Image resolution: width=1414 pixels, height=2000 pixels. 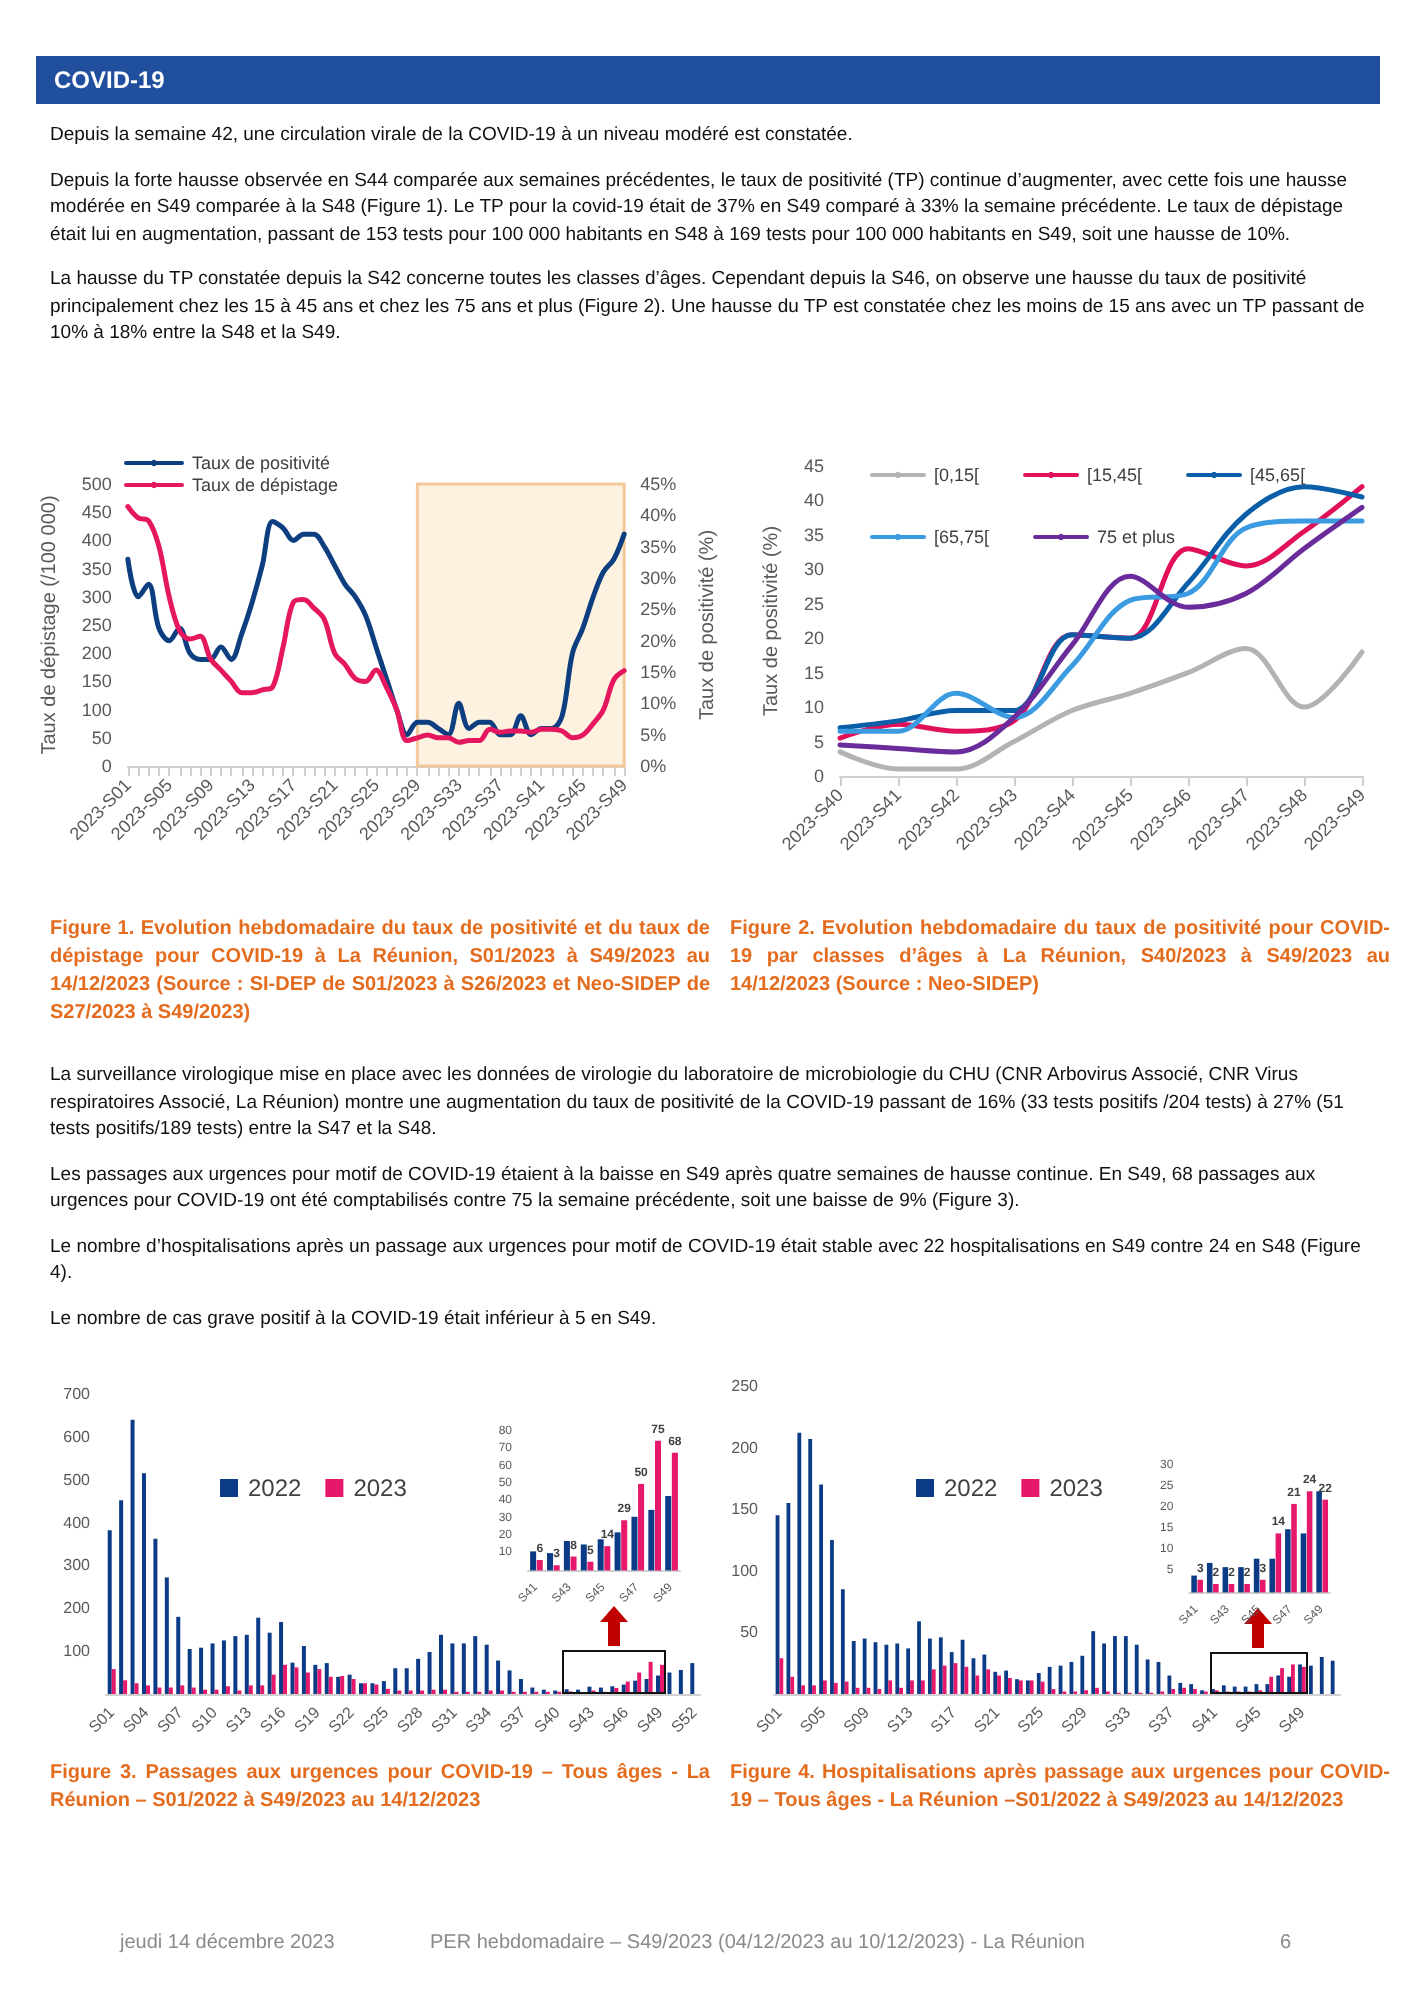 What do you see at coordinates (813, 534) in the screenshot?
I see `y-tick-label: 35` at bounding box center [813, 534].